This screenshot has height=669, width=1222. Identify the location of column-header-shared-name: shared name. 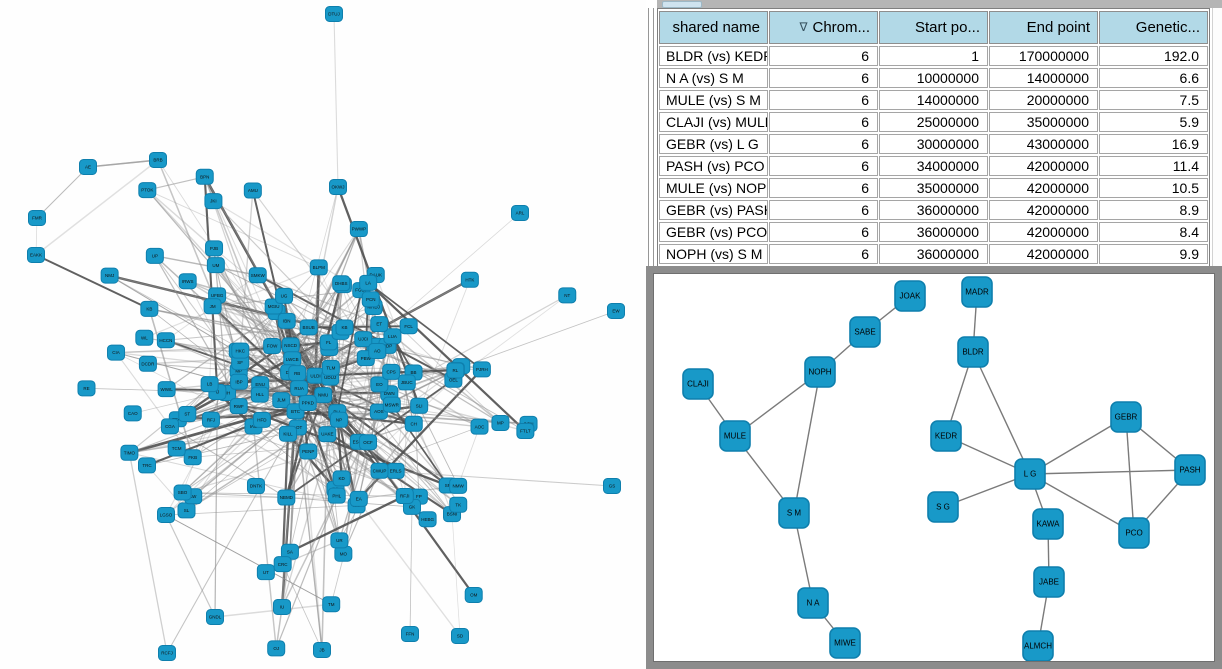
(713, 27).